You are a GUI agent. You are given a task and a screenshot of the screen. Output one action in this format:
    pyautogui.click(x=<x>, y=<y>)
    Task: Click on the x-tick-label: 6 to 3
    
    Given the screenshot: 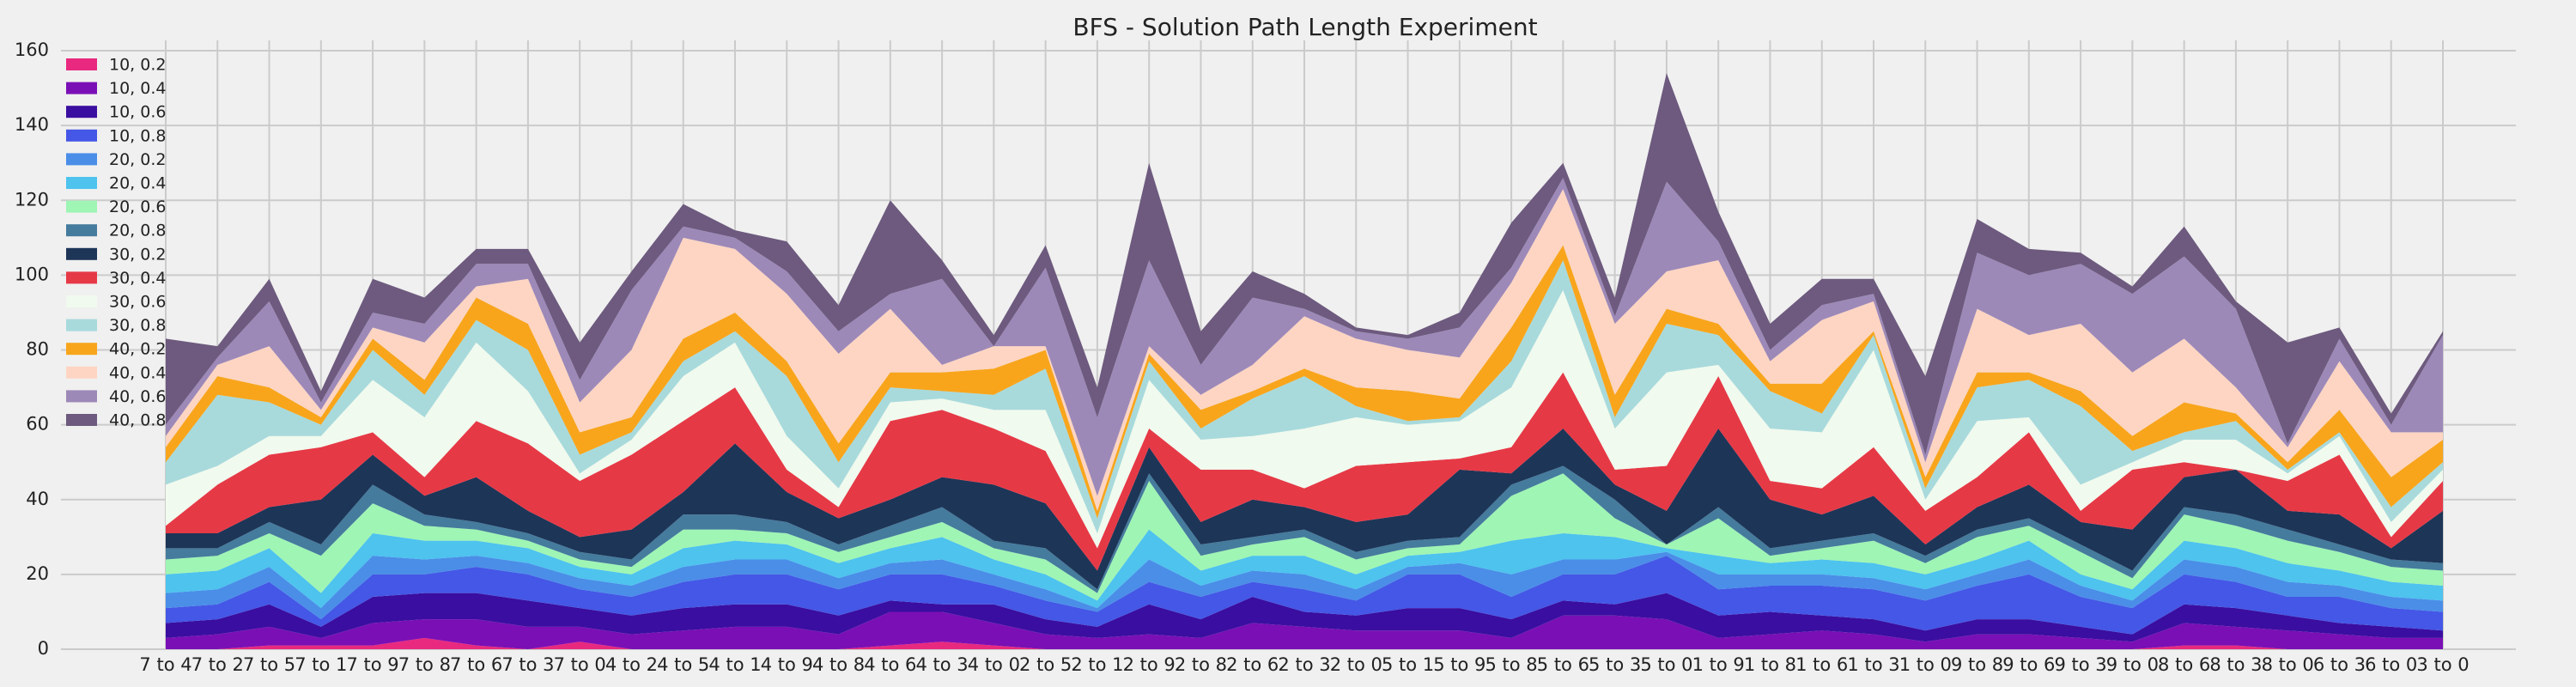 What is the action you would take?
    pyautogui.click(x=2339, y=664)
    